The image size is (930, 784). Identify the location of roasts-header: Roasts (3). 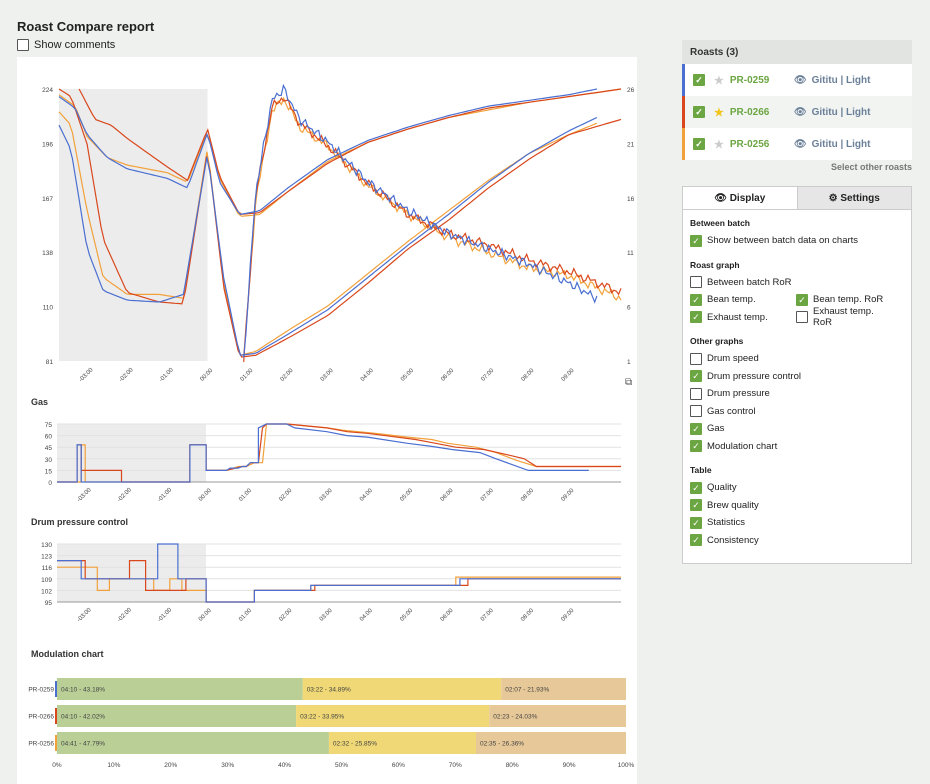
(797, 52).